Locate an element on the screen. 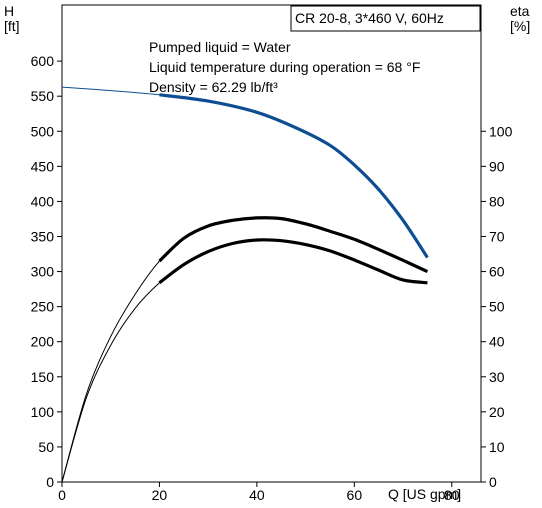  annotation-density: Density = 62.29 lb/ft³ is located at coordinates (213, 87).